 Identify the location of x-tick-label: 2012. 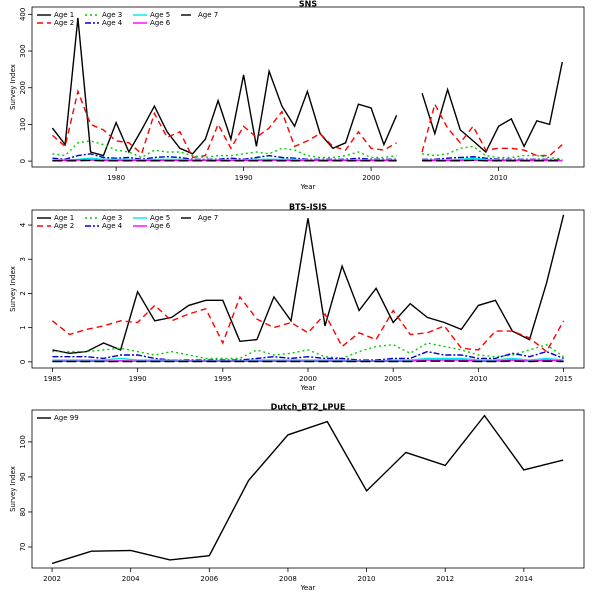
(445, 579).